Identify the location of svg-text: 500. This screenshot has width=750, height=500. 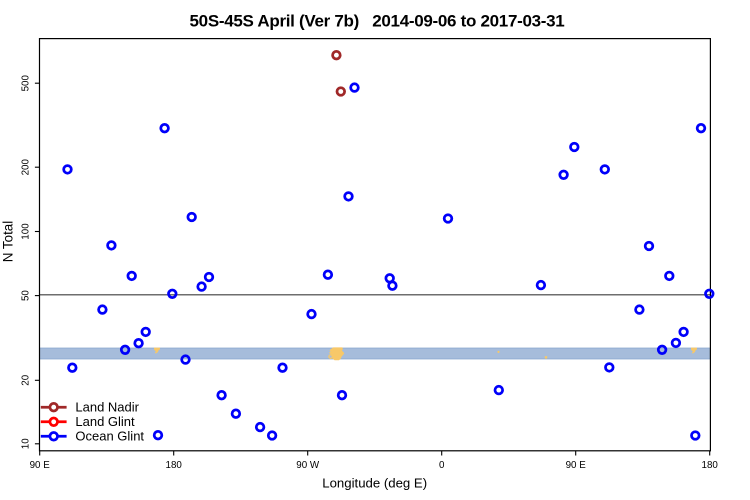
(26, 82).